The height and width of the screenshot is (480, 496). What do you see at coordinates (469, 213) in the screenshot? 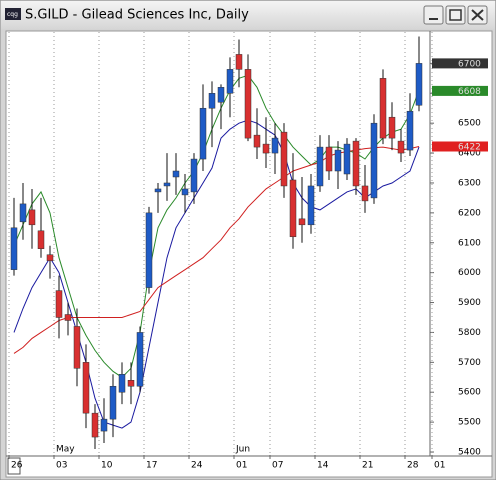
I see `y-tick-label: 6200` at bounding box center [469, 213].